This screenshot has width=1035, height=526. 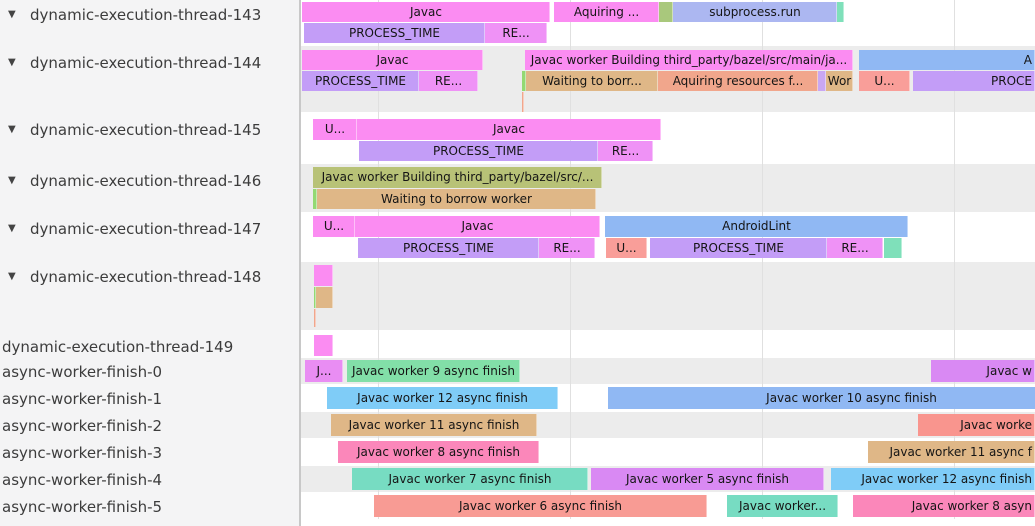 What do you see at coordinates (146, 15) in the screenshot?
I see `track-label: dynamic-execution-thread-143` at bounding box center [146, 15].